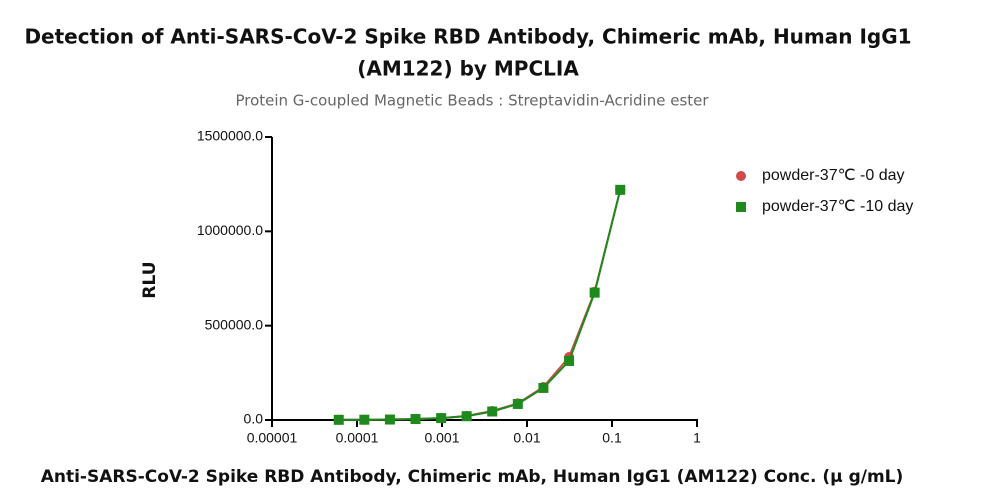  What do you see at coordinates (612, 438) in the screenshot?
I see `x-tick-label: 0.1` at bounding box center [612, 438].